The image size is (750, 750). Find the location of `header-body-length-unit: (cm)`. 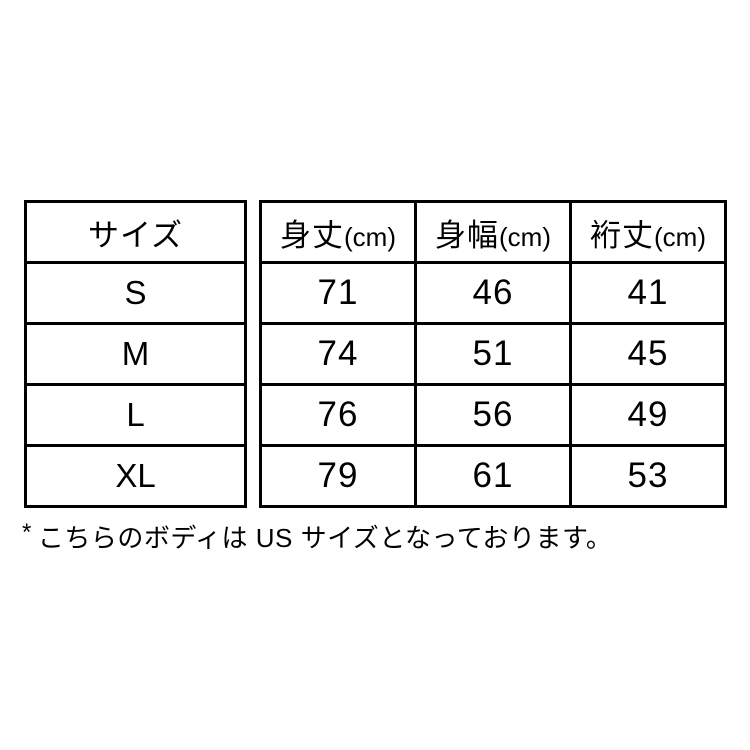

header-body-length-unit: (cm) is located at coordinates (370, 236).